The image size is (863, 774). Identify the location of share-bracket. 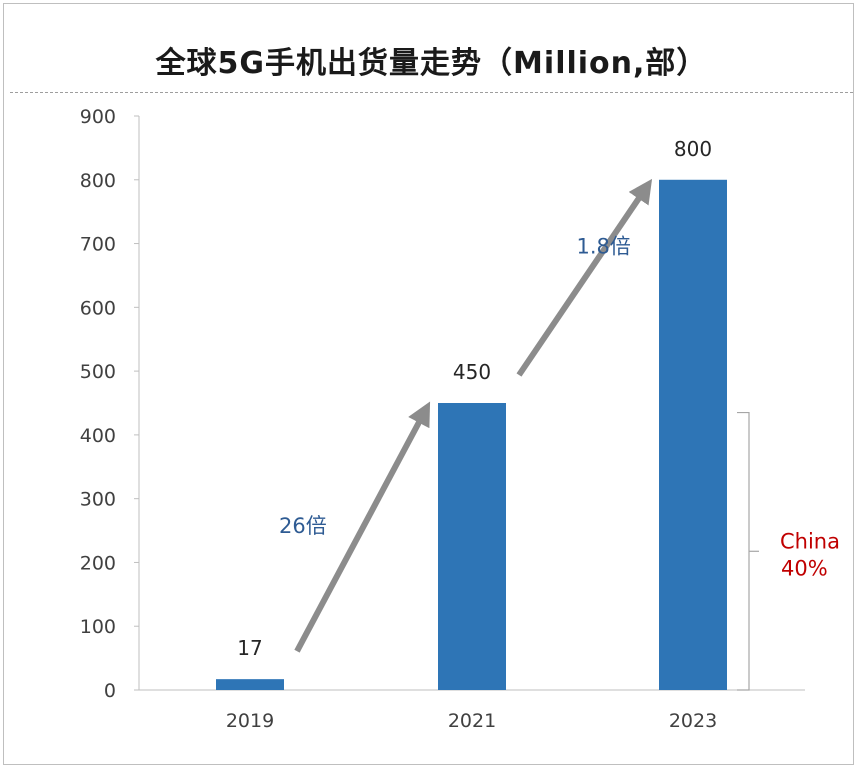
(743, 551).